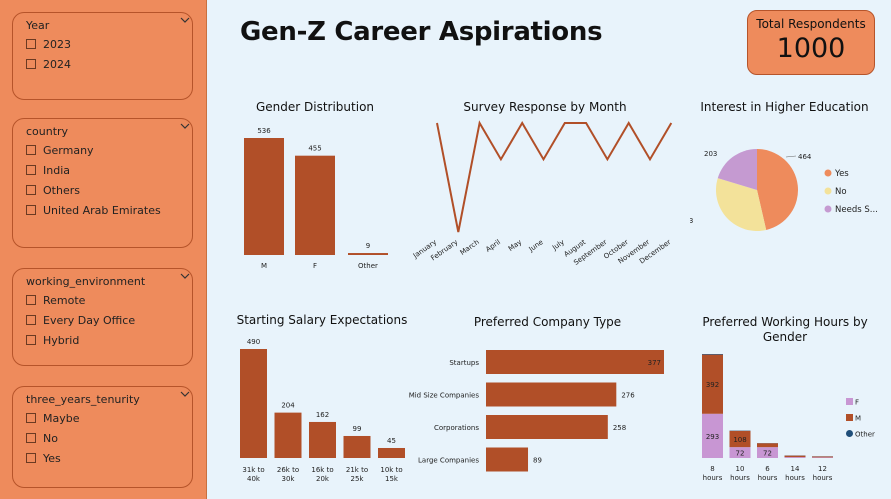 This screenshot has height=499, width=891. Describe the element at coordinates (713, 473) in the screenshot. I see `tick-label: 8 hours` at that location.